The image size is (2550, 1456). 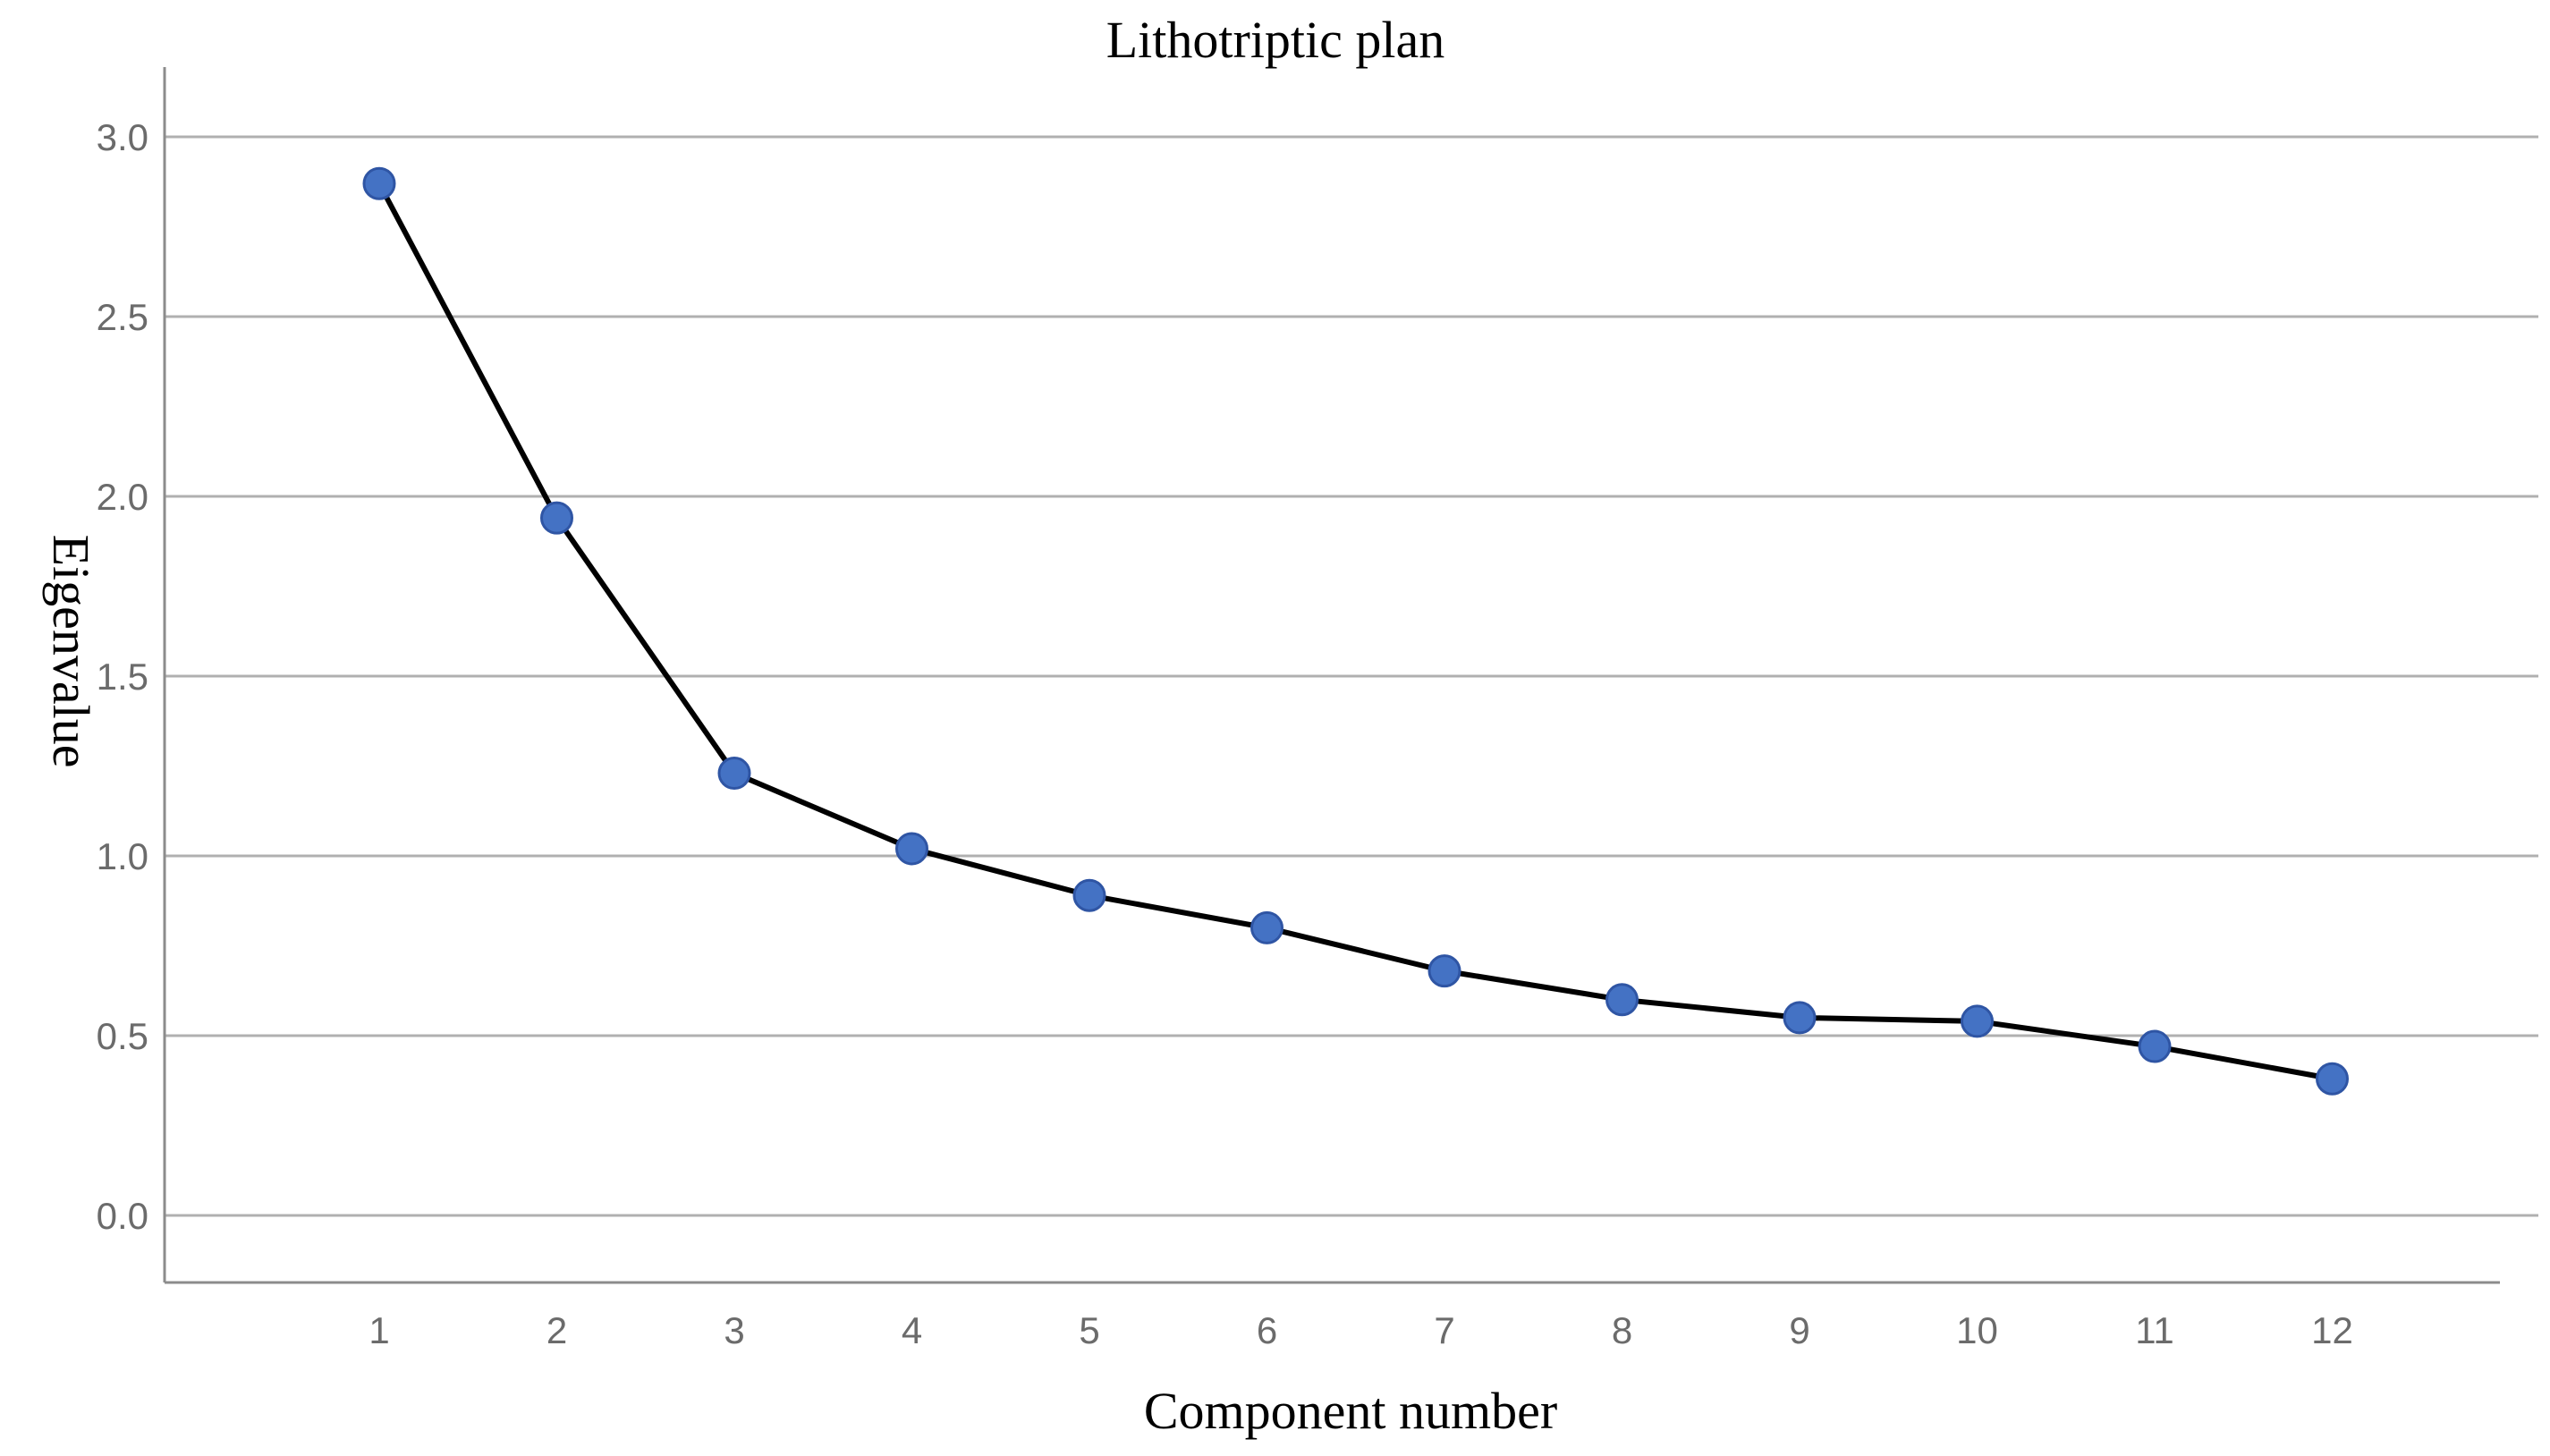 What do you see at coordinates (1622, 1330) in the screenshot?
I see `x-tick-label: 8` at bounding box center [1622, 1330].